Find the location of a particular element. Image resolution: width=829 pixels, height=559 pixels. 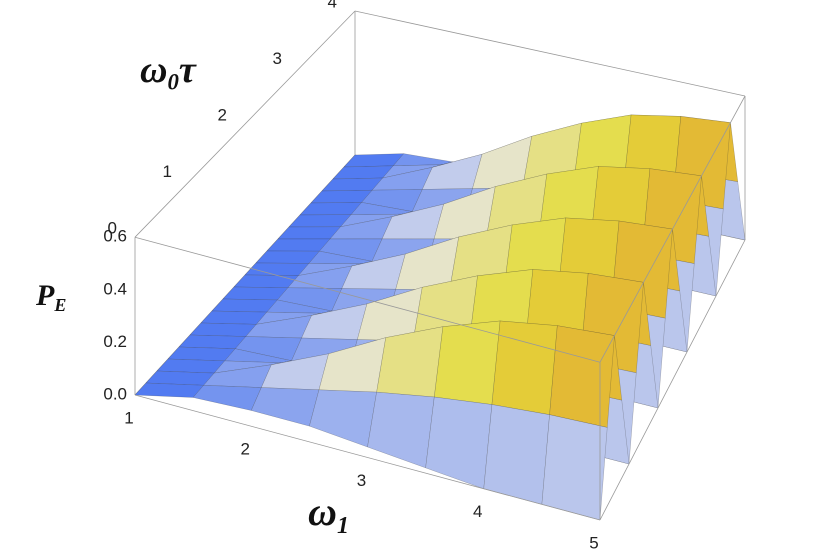

x-tick-label: 3 is located at coordinates (361, 480).